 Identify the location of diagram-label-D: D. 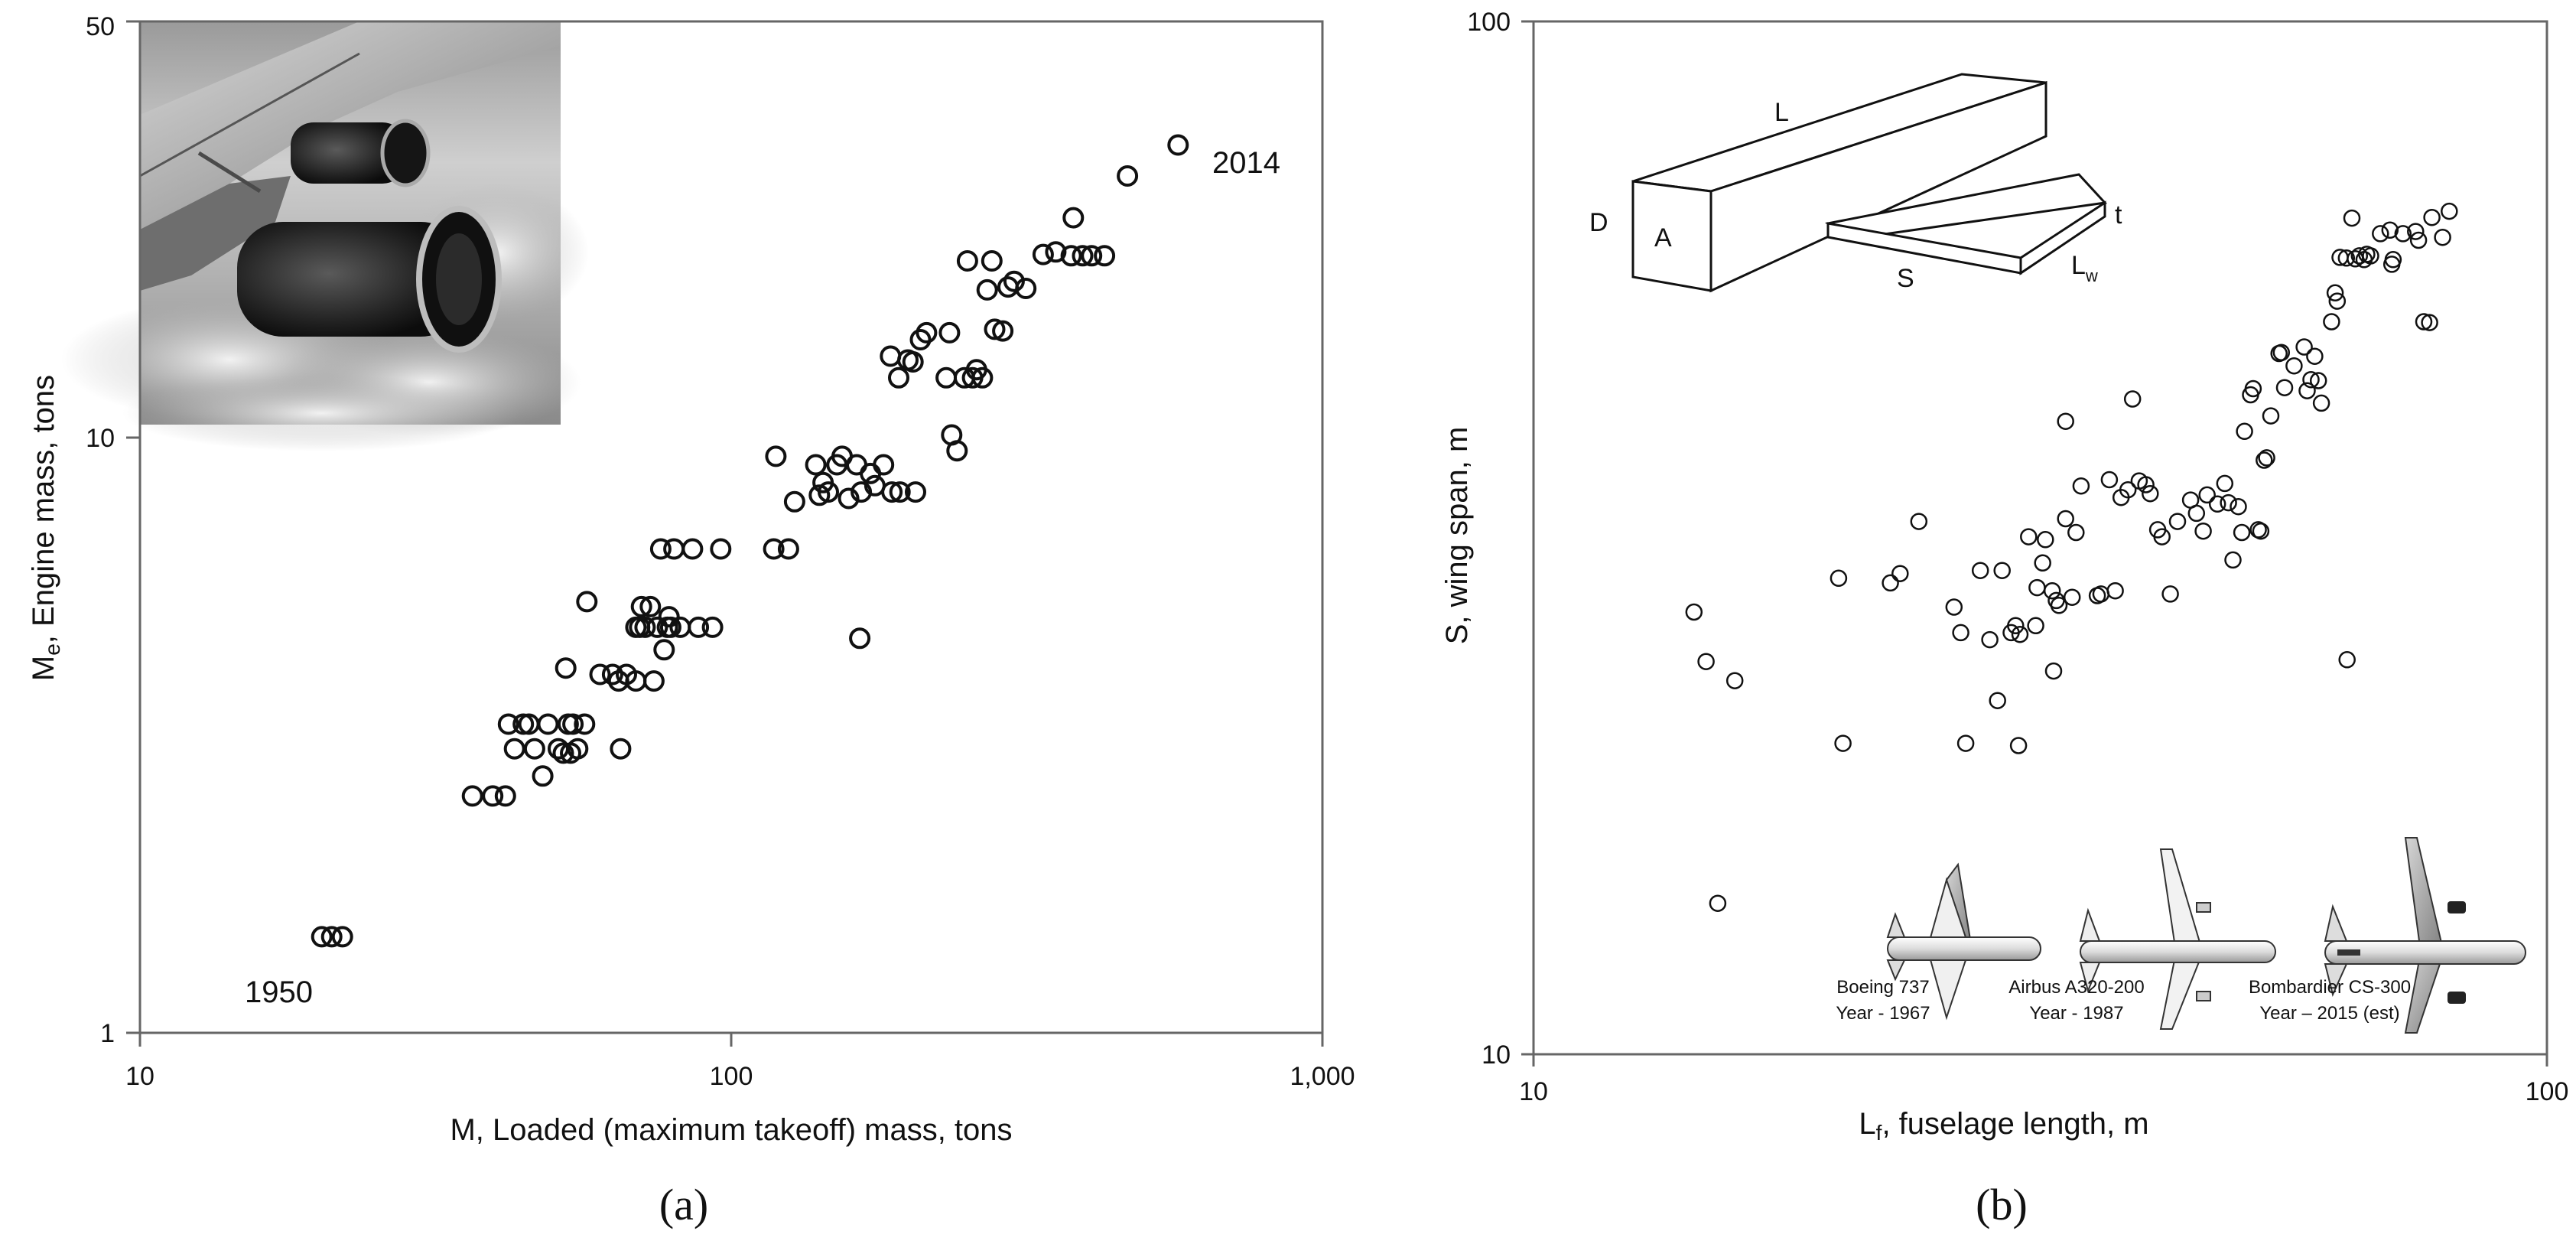
(1598, 222).